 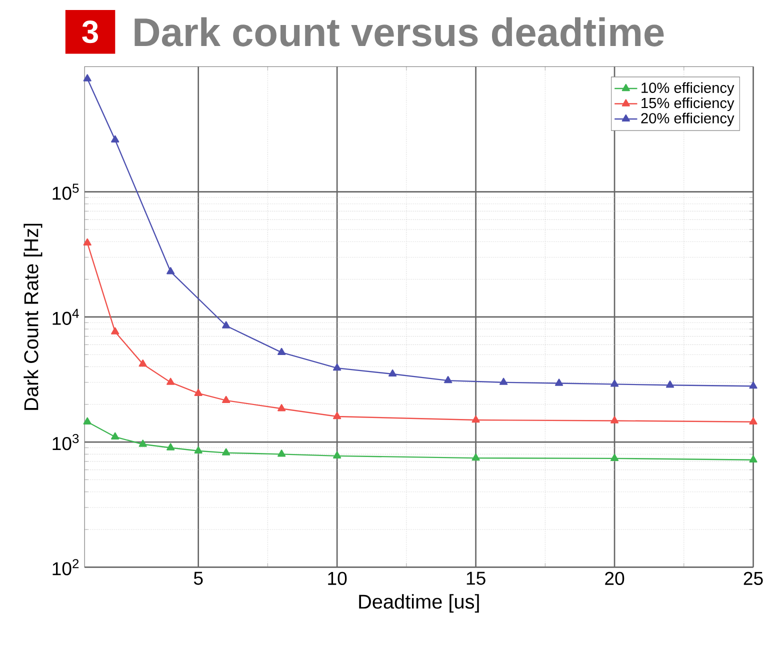 What do you see at coordinates (33, 317) in the screenshot?
I see `y-axis-title: Dark Count Rate [Hz]` at bounding box center [33, 317].